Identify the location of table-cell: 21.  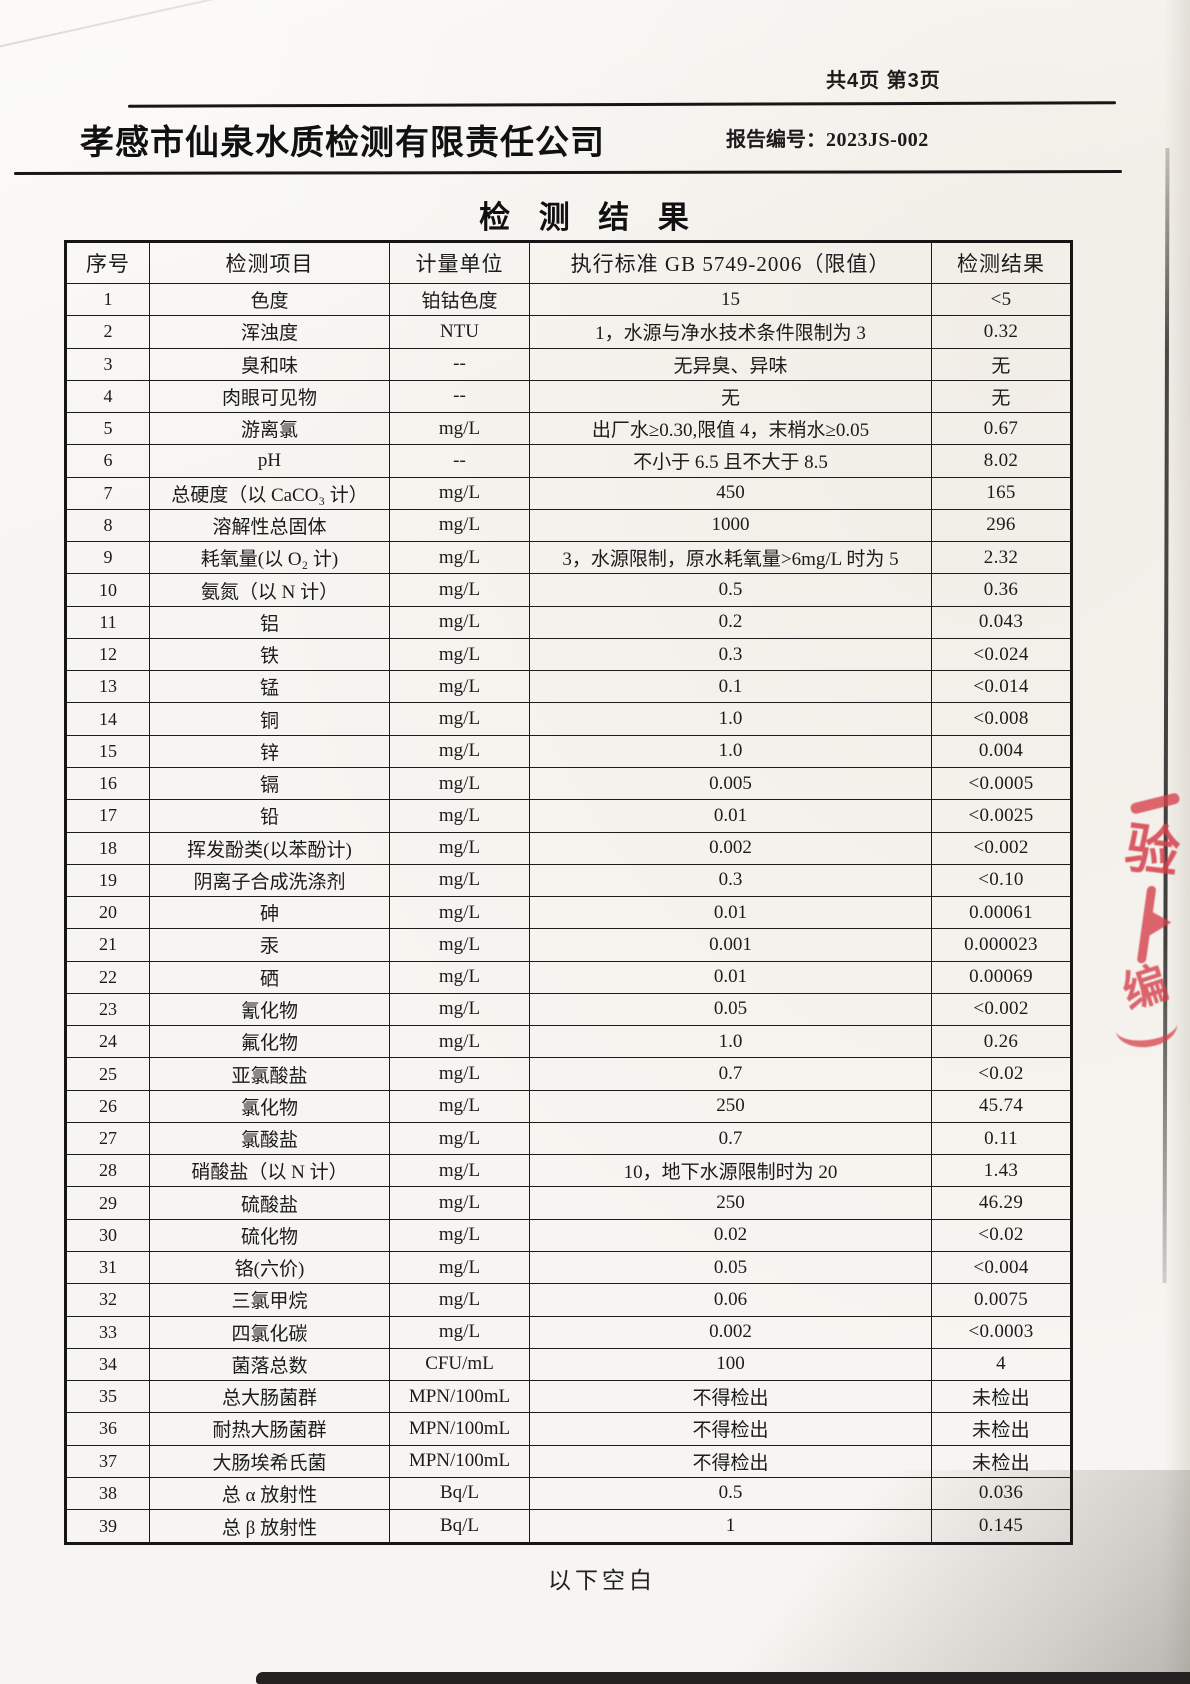
(107, 945).